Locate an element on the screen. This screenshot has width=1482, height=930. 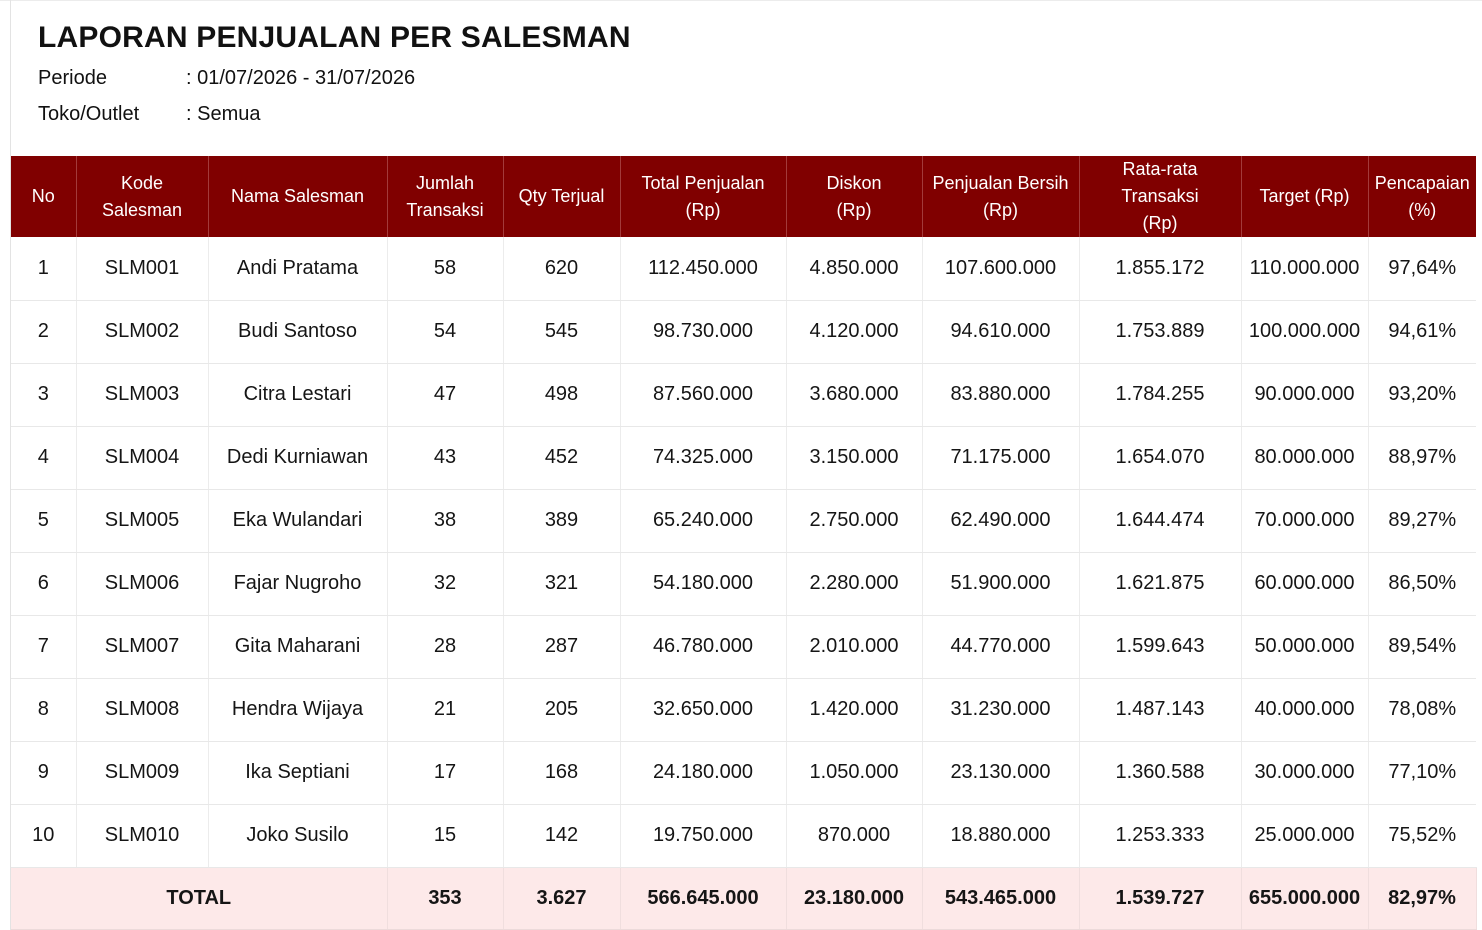
sheet-left-border is located at coordinates (10, 465).